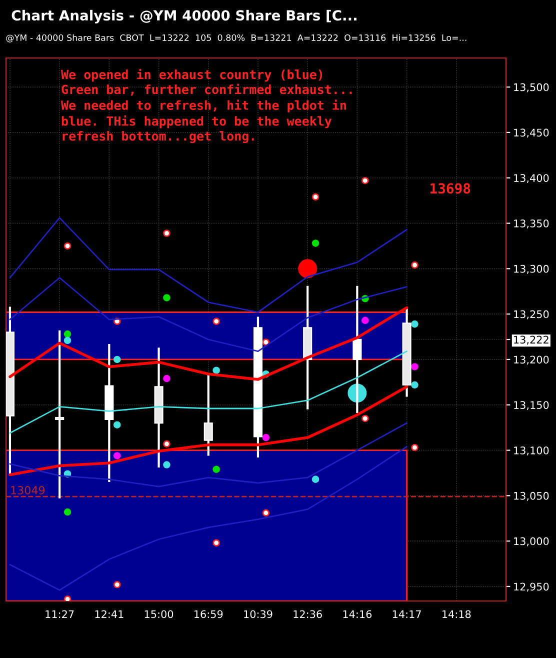 Image resolution: width=556 pixels, height=658 pixels. What do you see at coordinates (406, 614) in the screenshot?
I see `x-tick-label: 14:17` at bounding box center [406, 614].